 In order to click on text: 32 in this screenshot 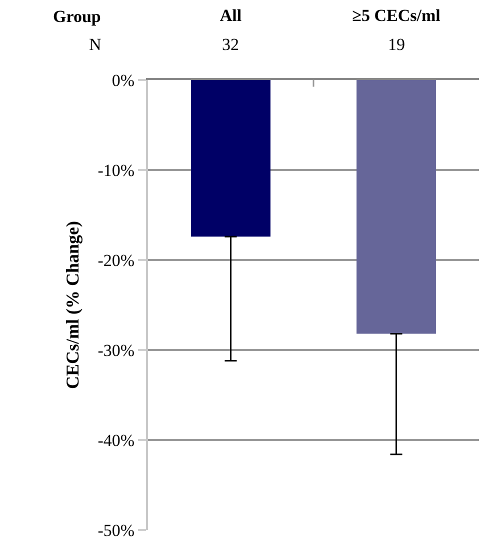, I will do `click(230, 44)`.